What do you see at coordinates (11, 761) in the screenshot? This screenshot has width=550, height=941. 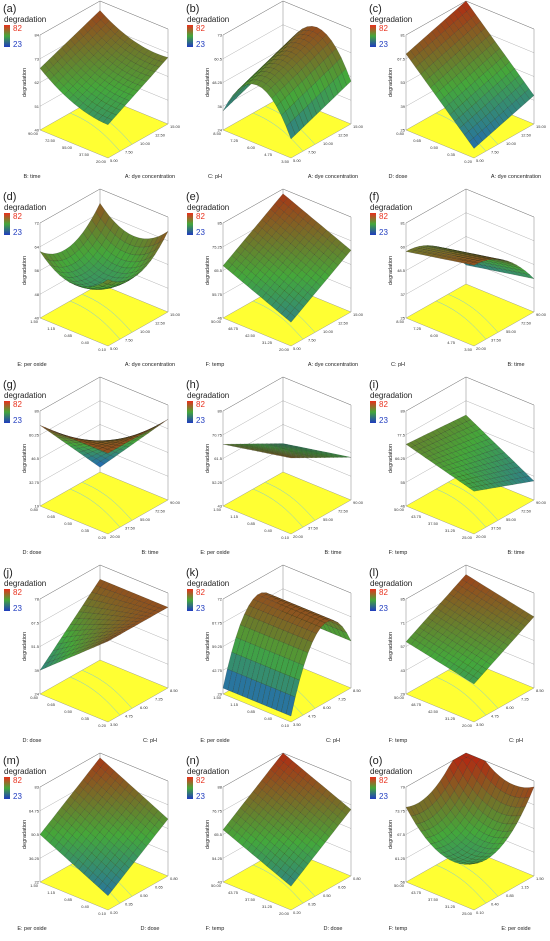 I see `panel-label: (m)` at bounding box center [11, 761].